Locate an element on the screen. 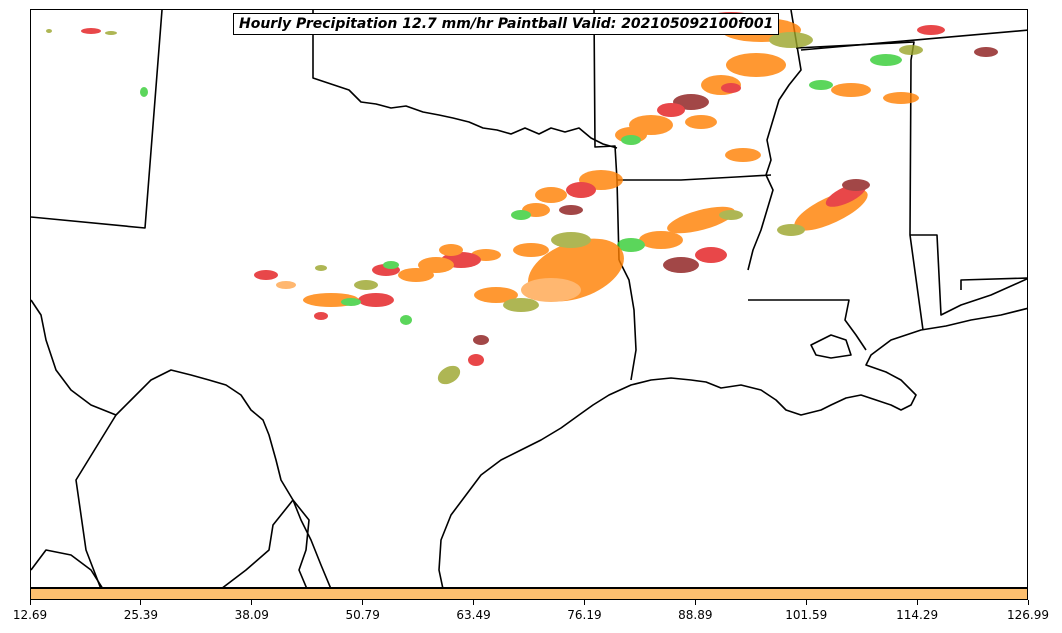  colorbar-tick-label: 88.89 is located at coordinates (695, 615).